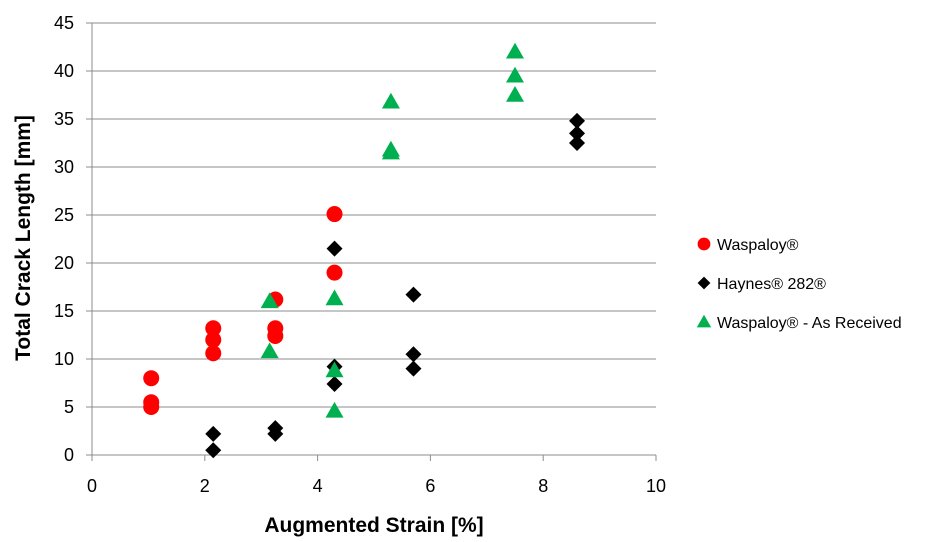 The width and height of the screenshot is (925, 542). Describe the element at coordinates (656, 486) in the screenshot. I see `x-tick-label: 10` at that location.